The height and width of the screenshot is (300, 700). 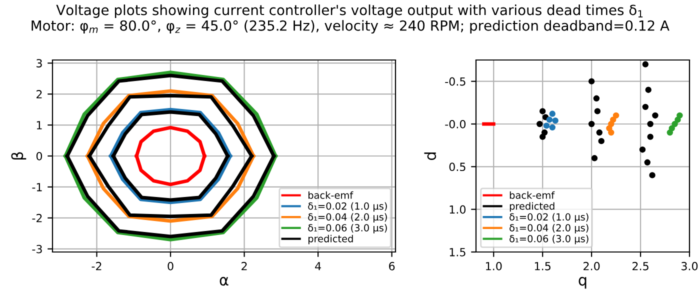 I want to click on x-tick-label: 1.0, so click(x=494, y=266).